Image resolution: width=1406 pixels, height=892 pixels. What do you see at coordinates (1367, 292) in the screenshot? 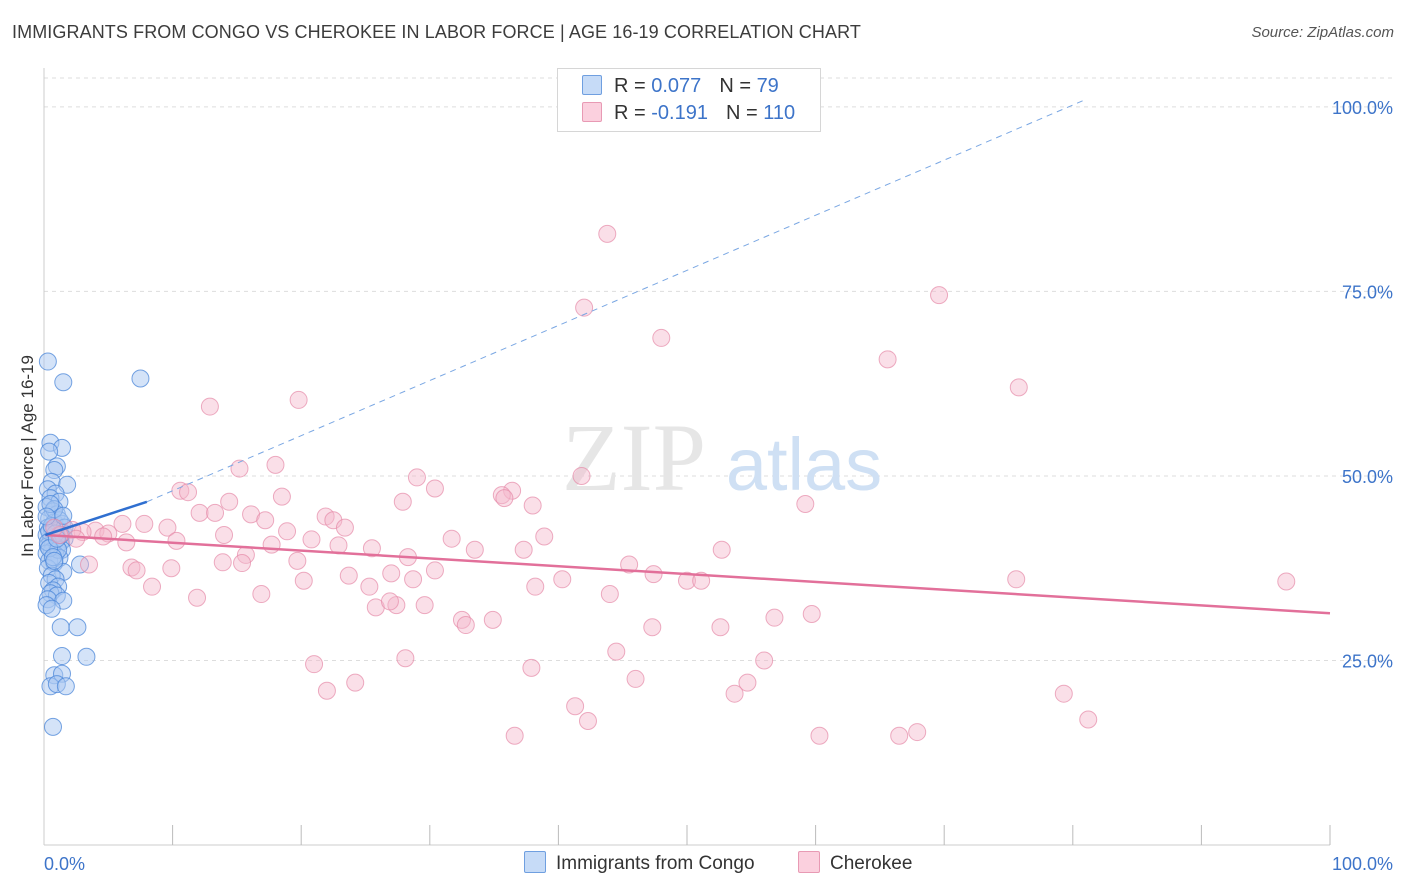
I see `y-tick-label-2: 75.0%` at bounding box center [1367, 292].